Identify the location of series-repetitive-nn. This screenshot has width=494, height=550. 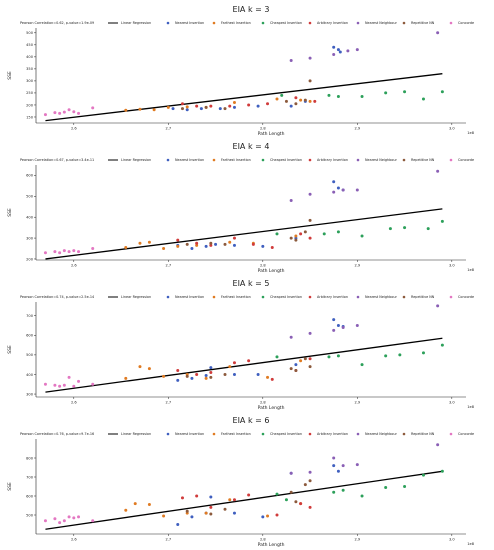
(248, 232).